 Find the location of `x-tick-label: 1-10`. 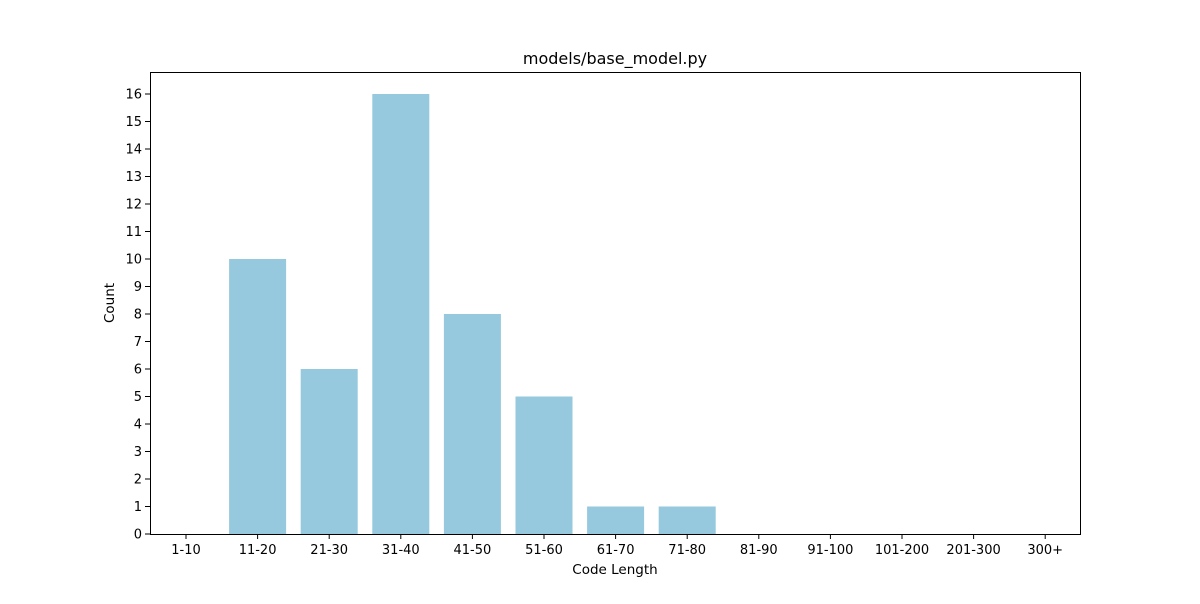

x-tick-label: 1-10 is located at coordinates (186, 550).